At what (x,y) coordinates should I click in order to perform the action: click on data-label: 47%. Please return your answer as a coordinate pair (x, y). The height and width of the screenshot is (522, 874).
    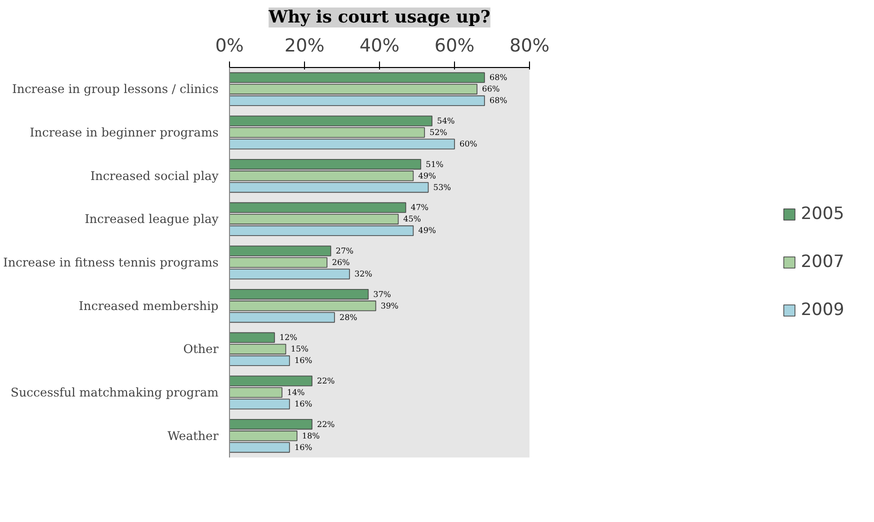
    Looking at the image, I should click on (419, 207).